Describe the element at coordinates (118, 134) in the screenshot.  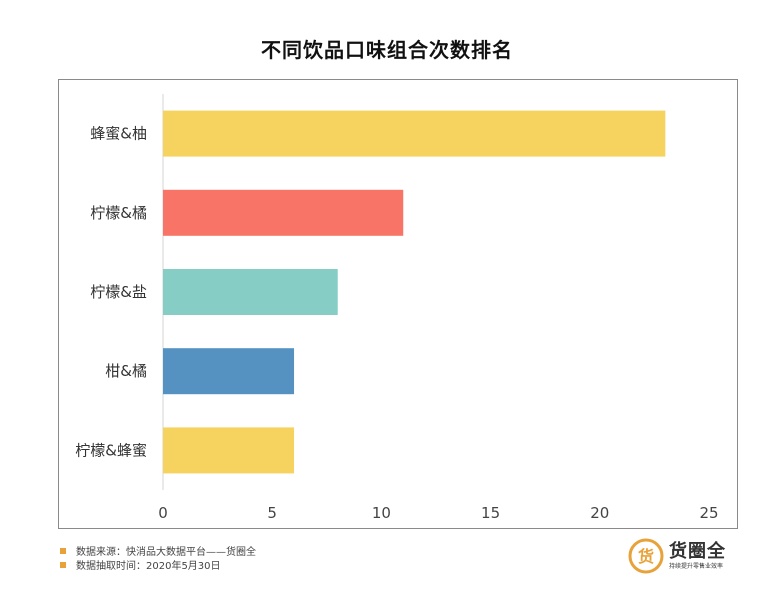
I see `category-label: 蜂蜜&柚` at that location.